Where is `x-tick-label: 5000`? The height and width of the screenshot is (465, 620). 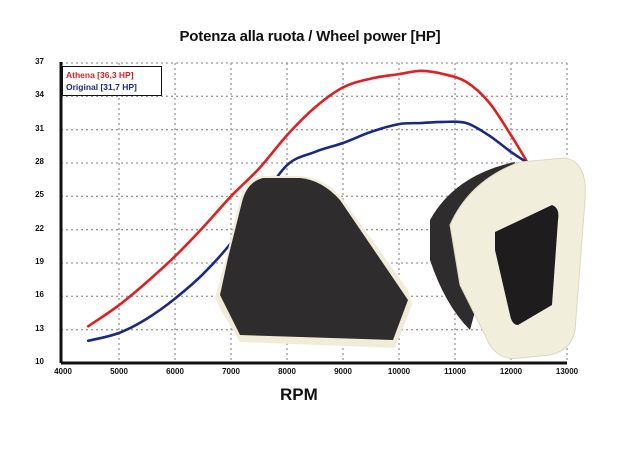 x-tick-label: 5000 is located at coordinates (119, 371).